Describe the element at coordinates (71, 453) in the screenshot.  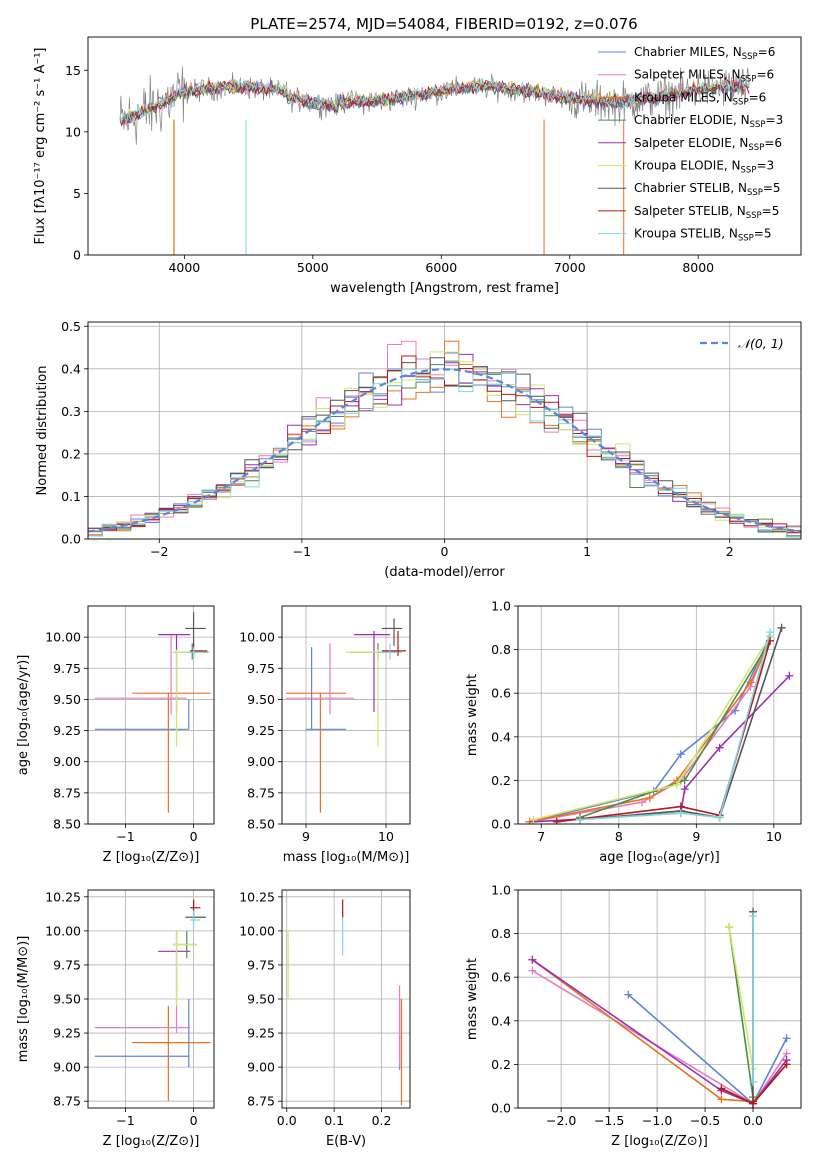
I see `y-tick-label: 0.2` at that location.